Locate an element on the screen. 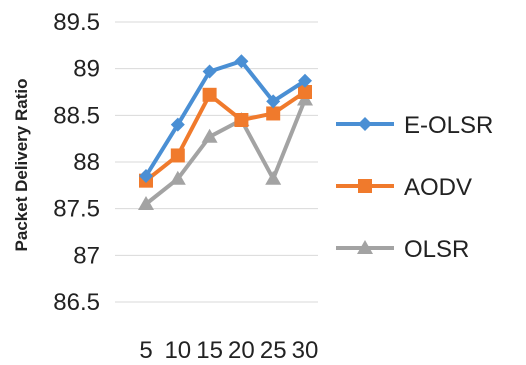 The height and width of the screenshot is (365, 526). y-tick-label: 88 is located at coordinates (86, 162).